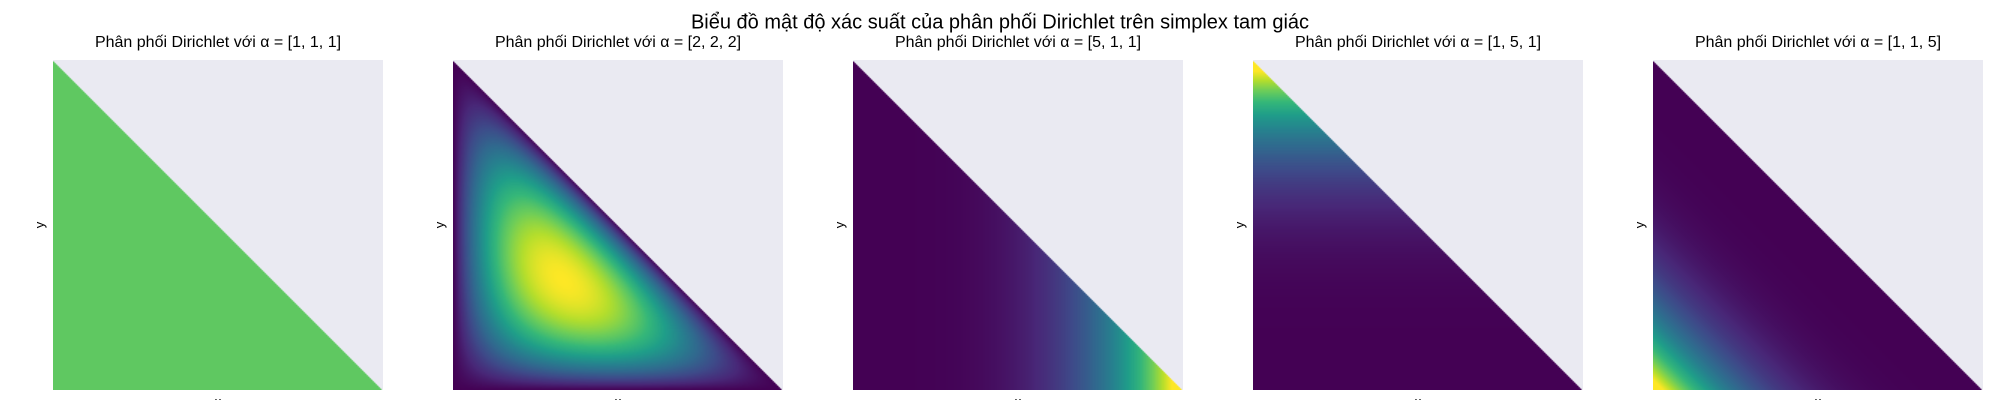 The width and height of the screenshot is (2000, 400). I want to click on subplot-title: Phân phối Dirichlet với α = [2, 2, 2], so click(618, 42).